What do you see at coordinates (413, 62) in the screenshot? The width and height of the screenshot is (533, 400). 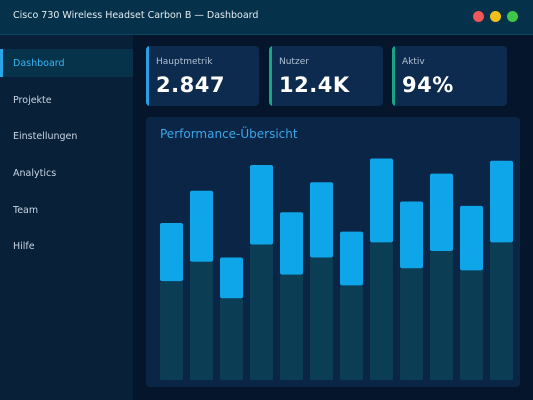 I see `stat-label: Aktiv` at bounding box center [413, 62].